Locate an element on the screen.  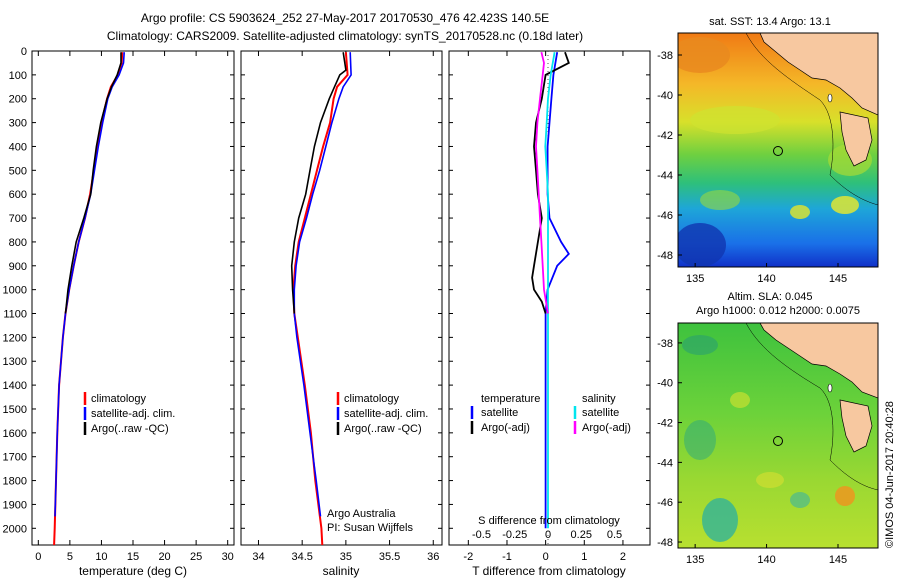
lon-tick-label: 135 is located at coordinates (695, 279).